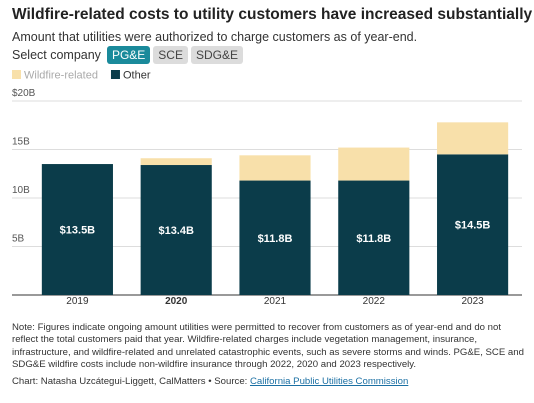 Image resolution: width=534 pixels, height=403 pixels. What do you see at coordinates (18, 239) in the screenshot?
I see `y-tick-label: 5B` at bounding box center [18, 239].